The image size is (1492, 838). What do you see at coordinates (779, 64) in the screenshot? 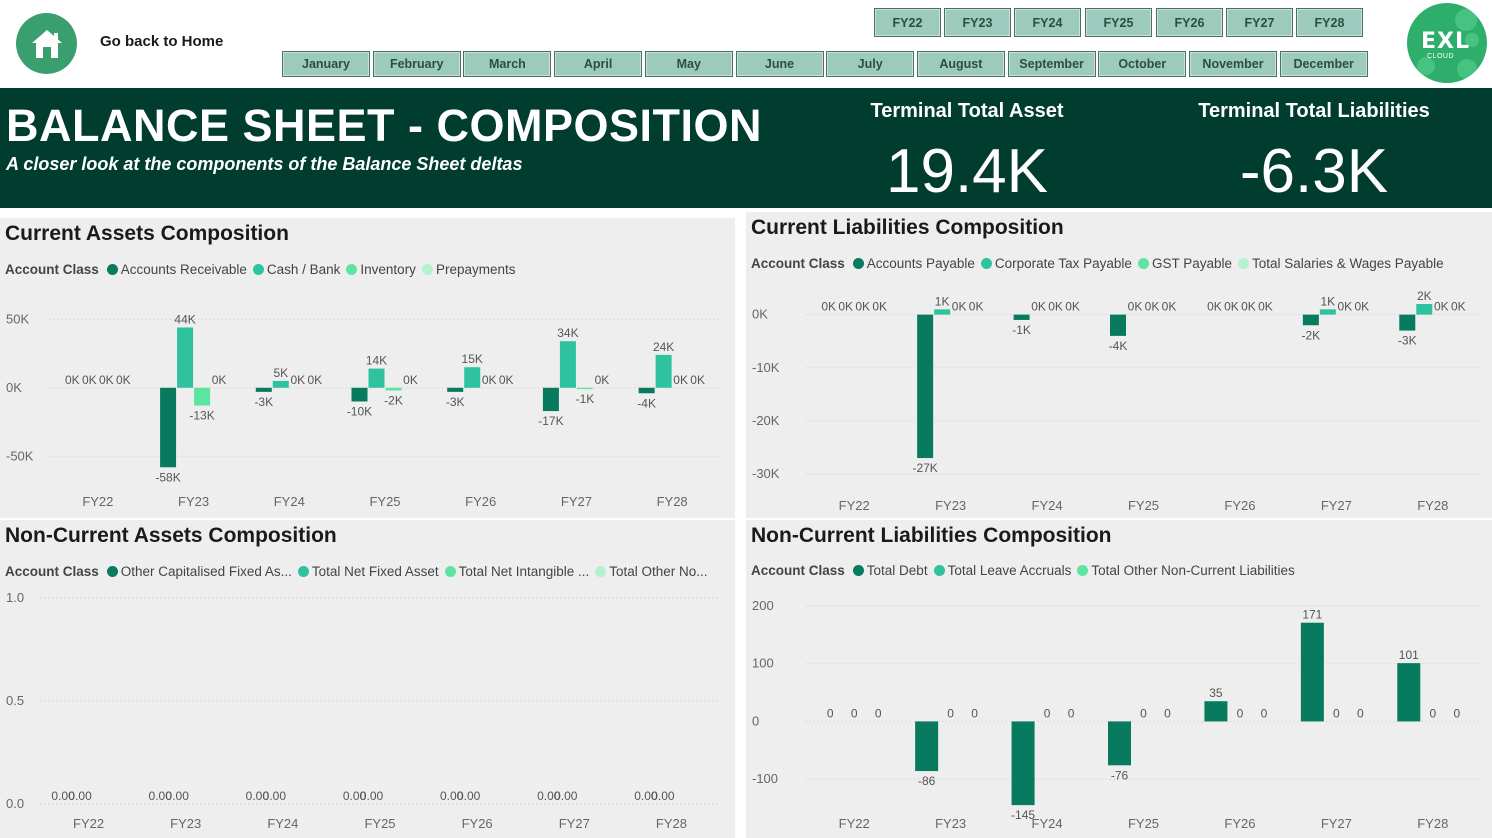
I see `month-button-june: June` at bounding box center [779, 64].